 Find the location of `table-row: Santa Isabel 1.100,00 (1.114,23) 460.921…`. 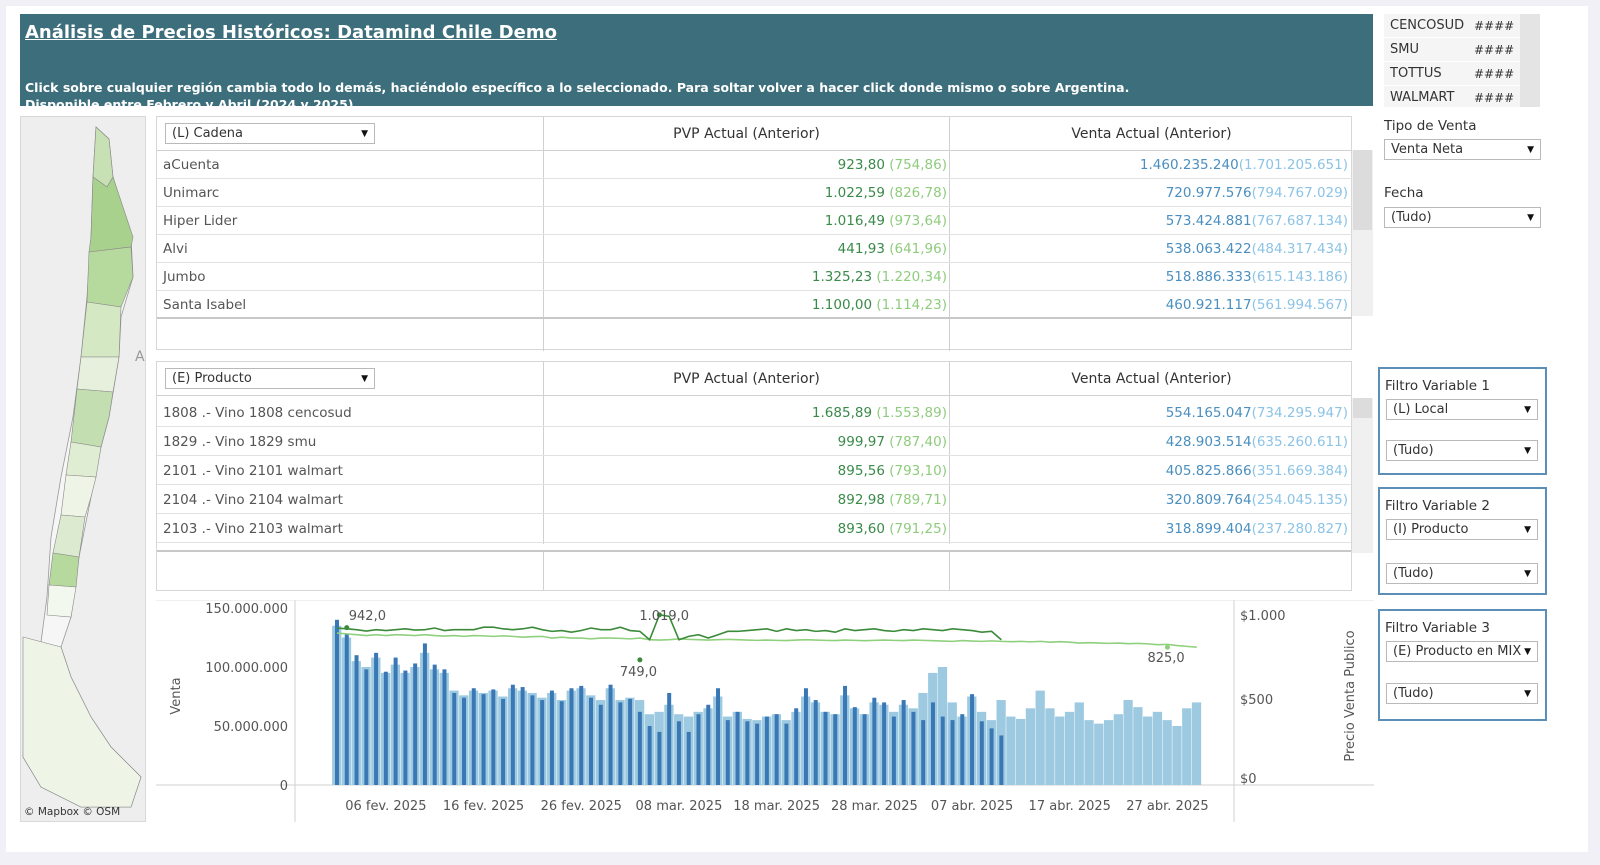

table-row: Santa Isabel 1.100,00 (1.114,23) 460.921… is located at coordinates (754, 305).